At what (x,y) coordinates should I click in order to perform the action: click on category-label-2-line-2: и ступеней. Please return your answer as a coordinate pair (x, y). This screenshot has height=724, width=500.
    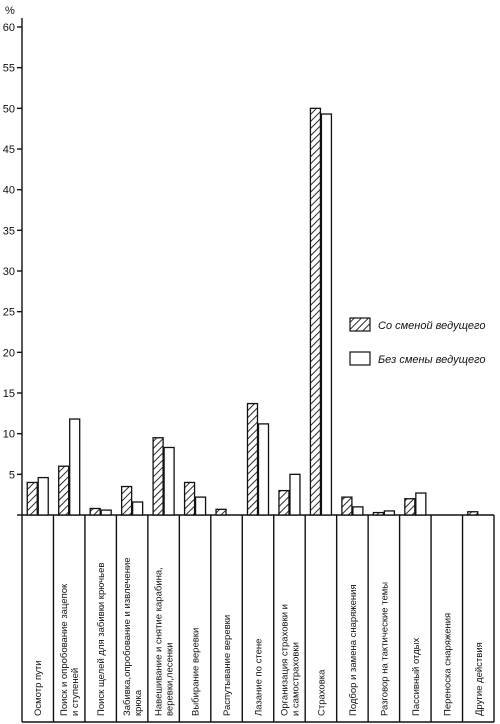
    Looking at the image, I should click on (75, 692).